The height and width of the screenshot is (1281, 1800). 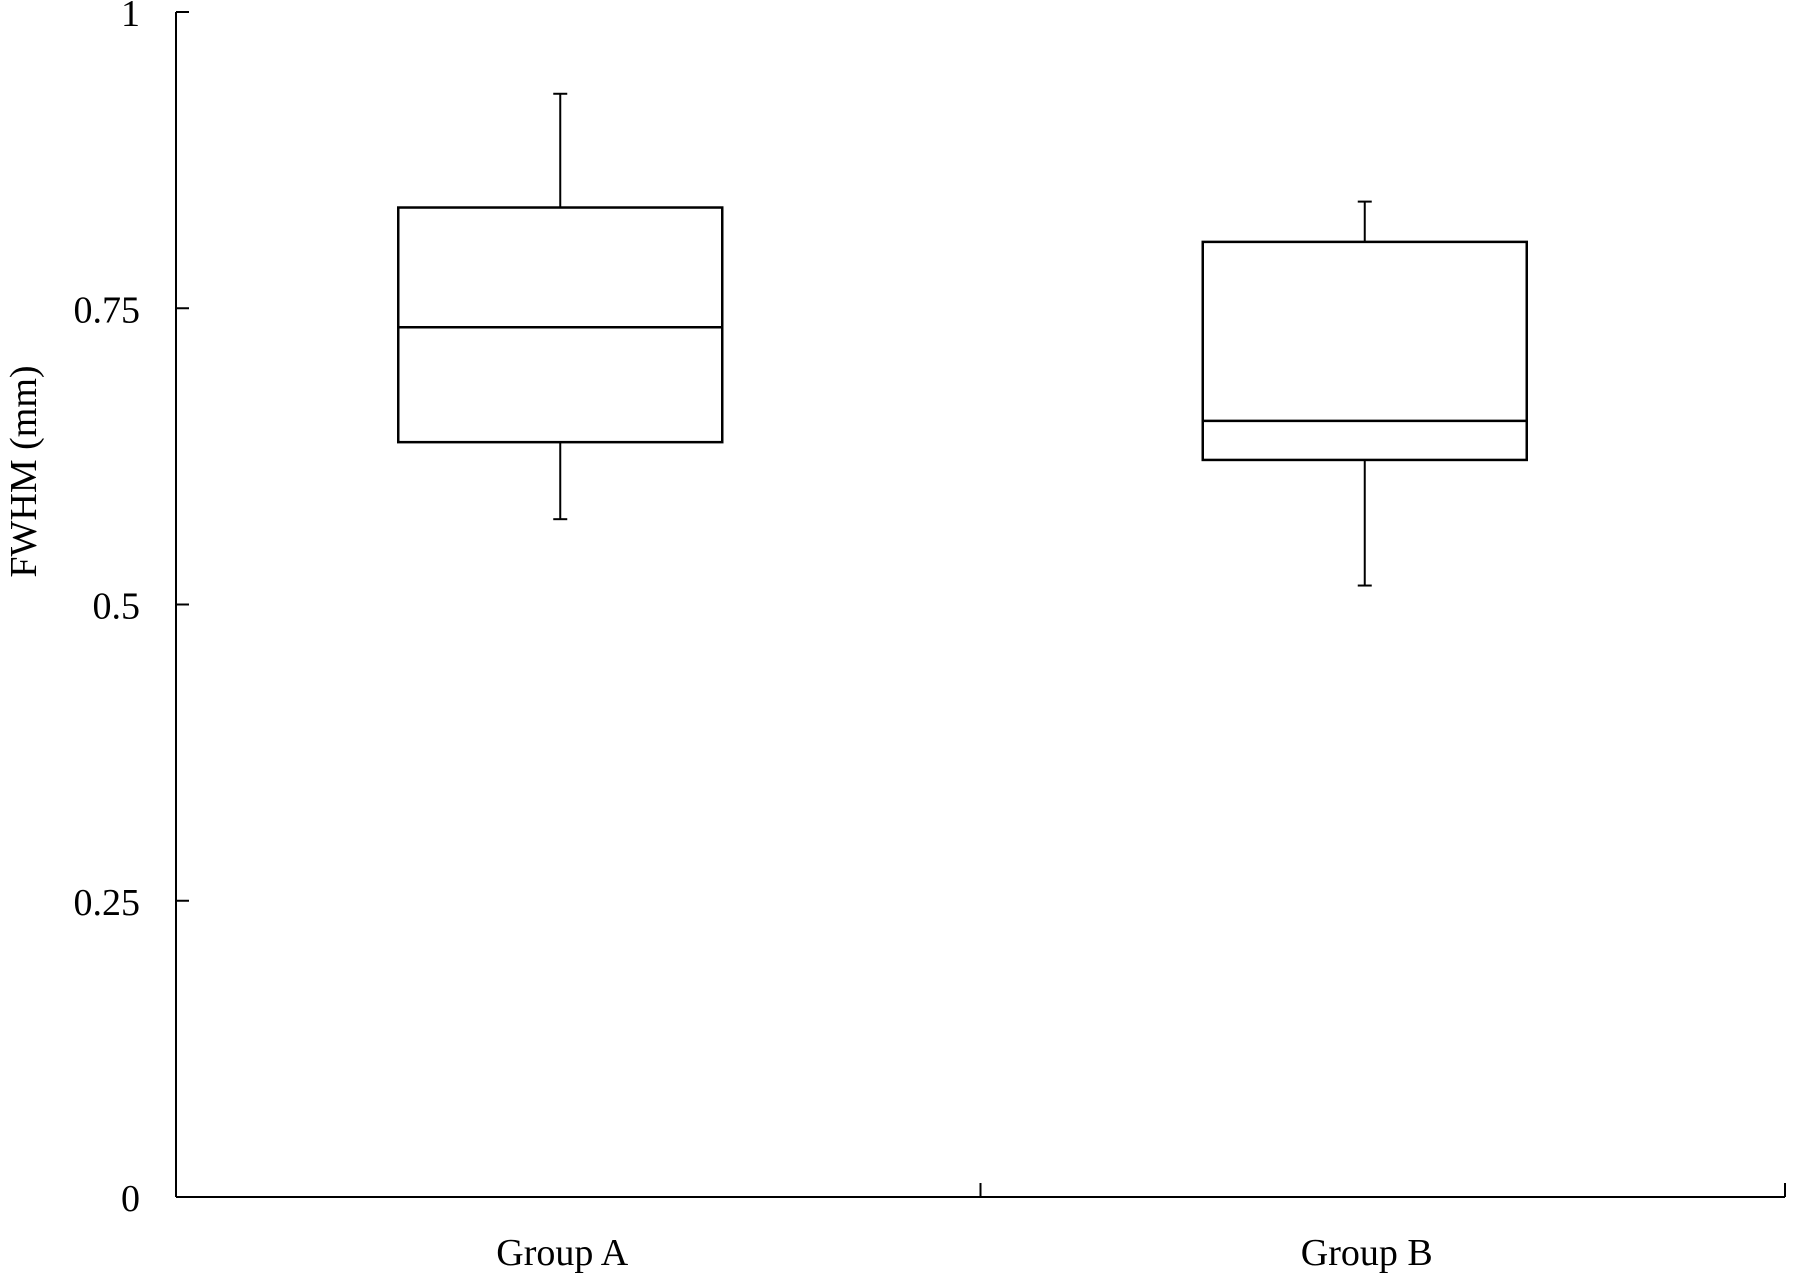 What do you see at coordinates (130, 17) in the screenshot?
I see `y-tick-label: 1` at bounding box center [130, 17].